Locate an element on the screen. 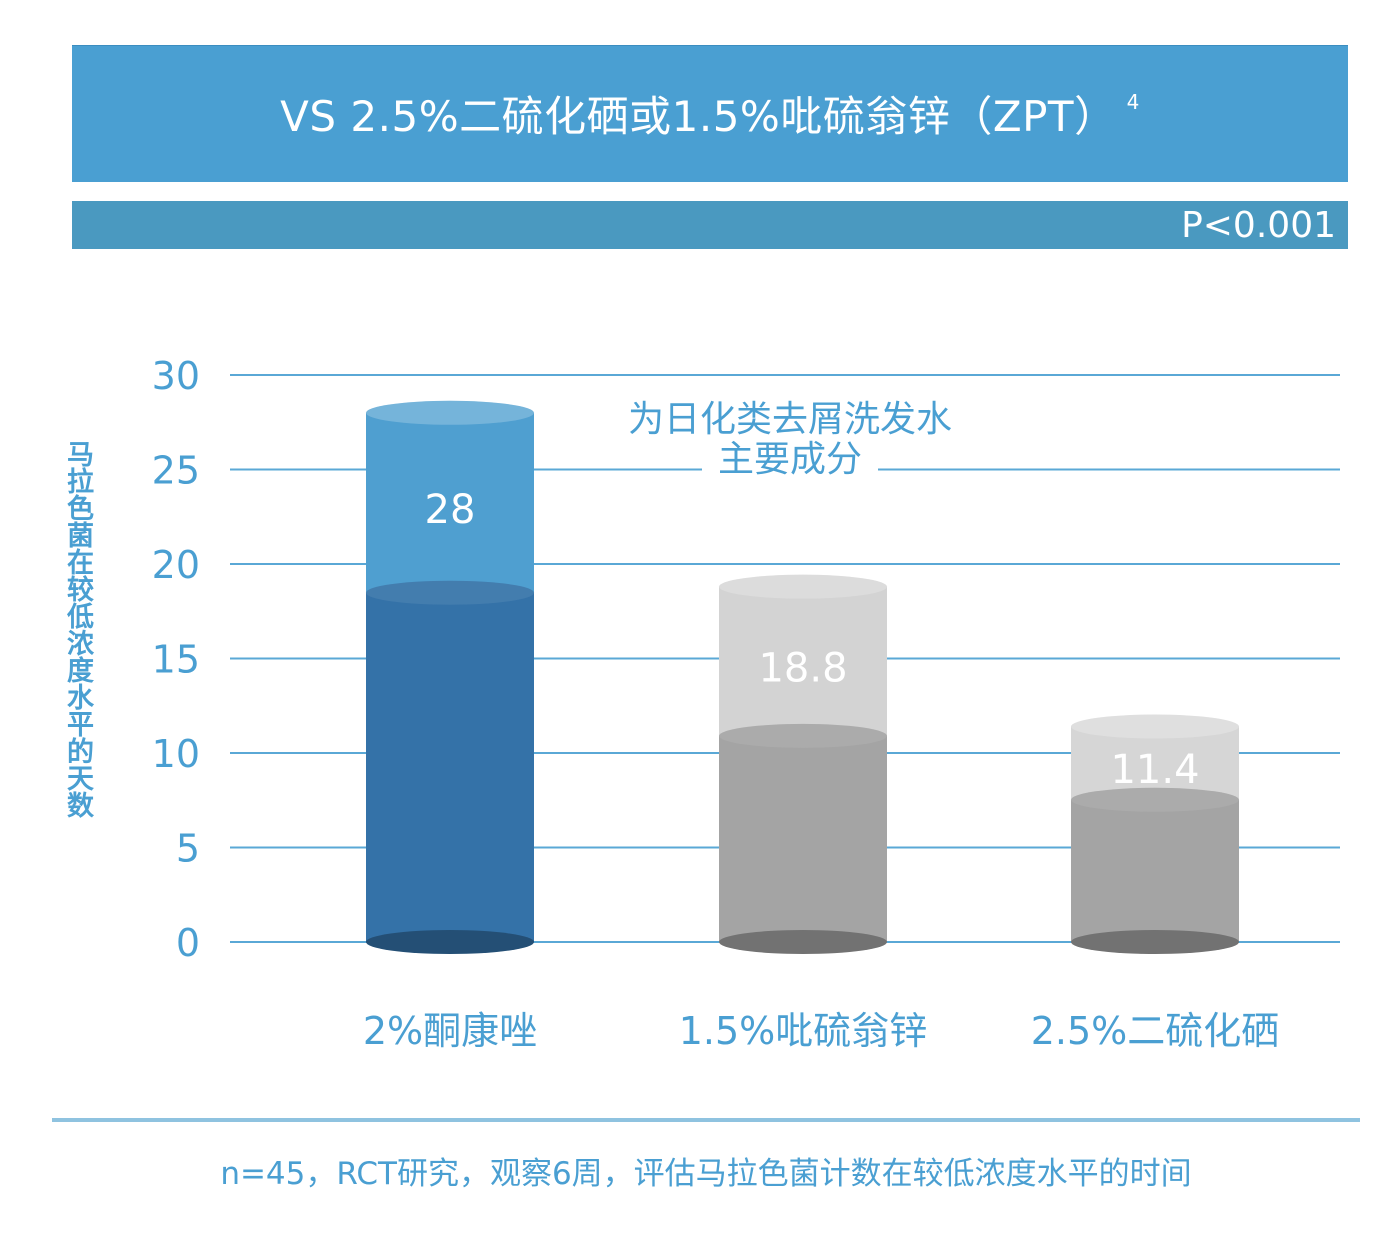 The width and height of the screenshot is (1376, 1238). bar-0: 28 is located at coordinates (450, 677).